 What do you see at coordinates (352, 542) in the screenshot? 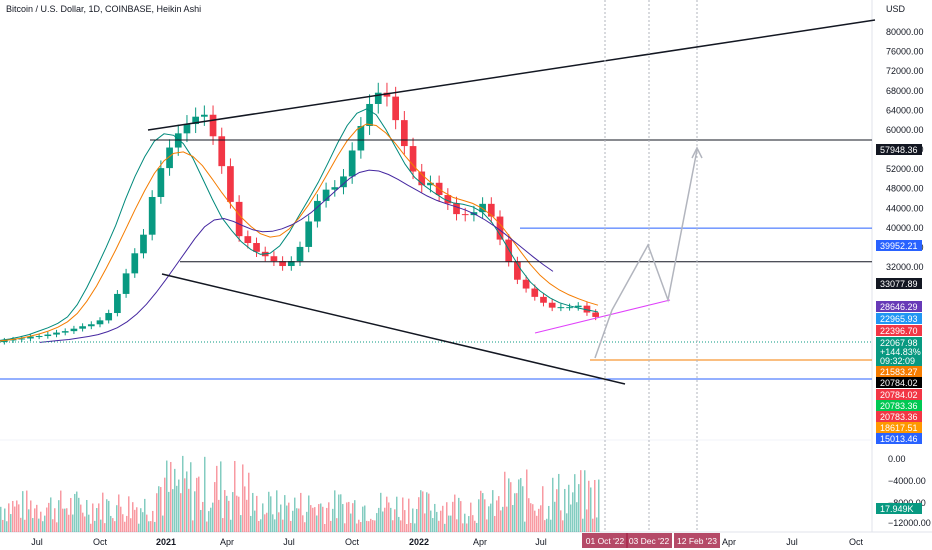
I see `x-tick-label: Oct` at bounding box center [352, 542].